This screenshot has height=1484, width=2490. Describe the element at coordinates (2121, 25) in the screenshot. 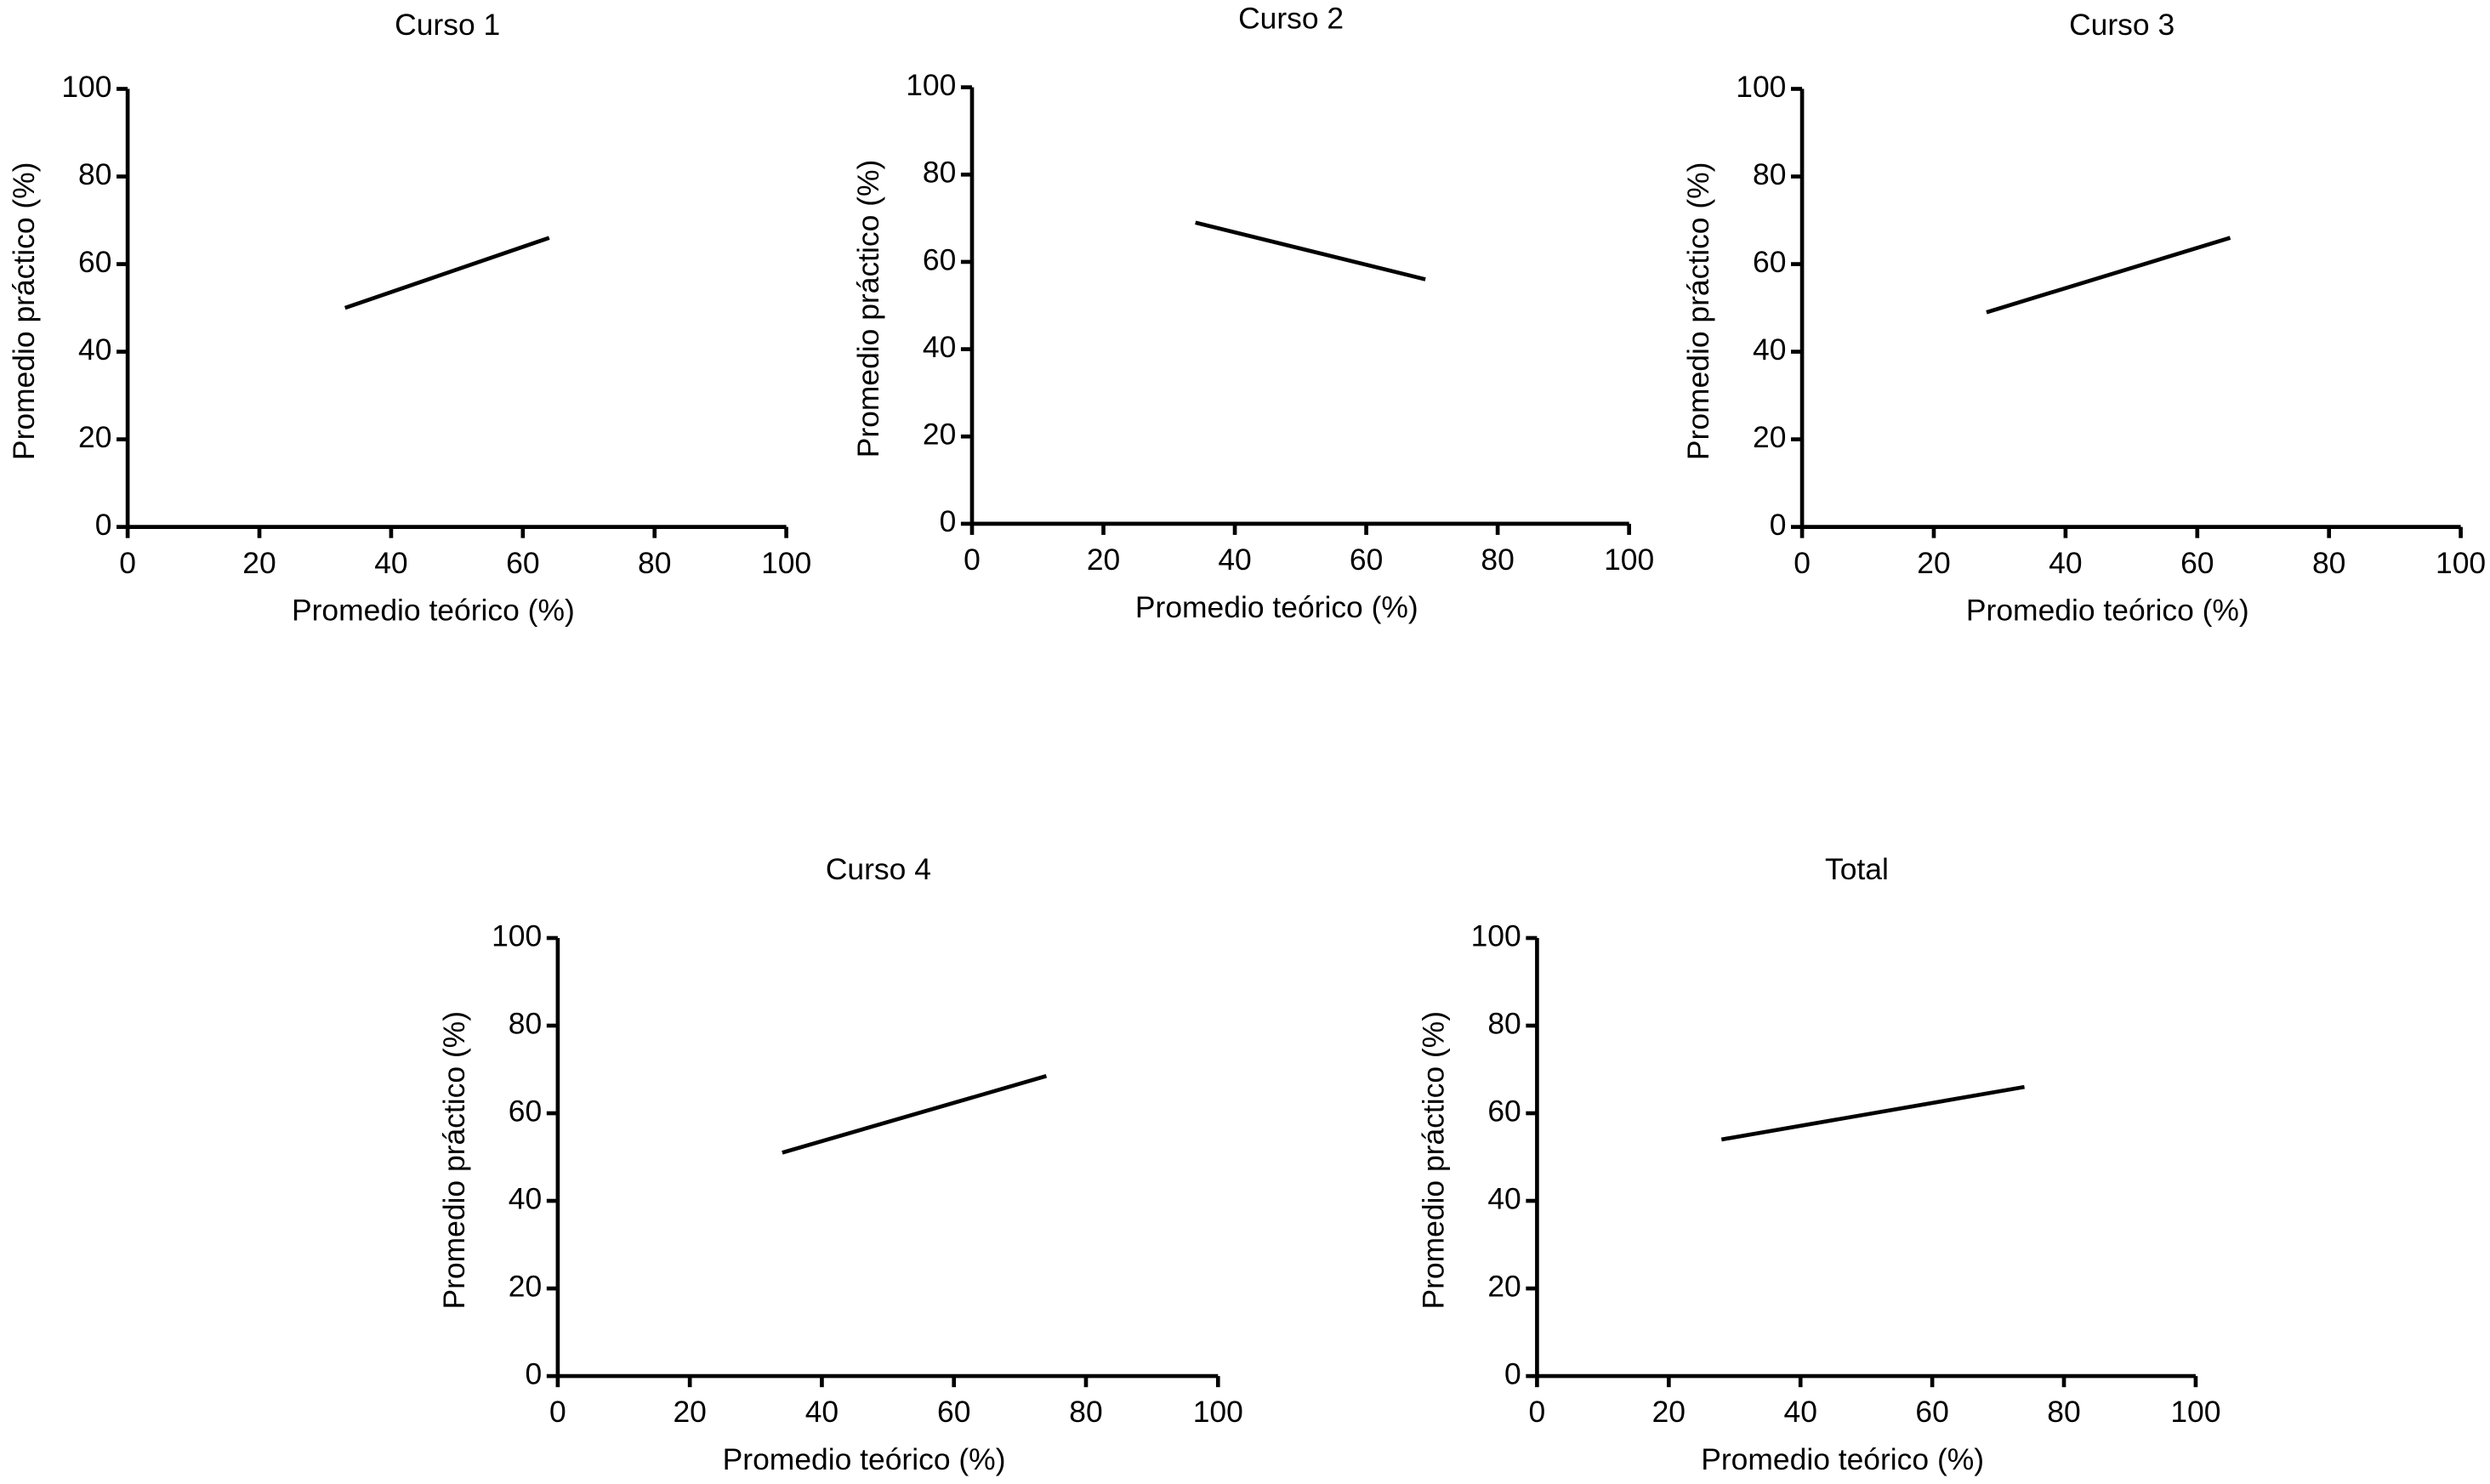

I see `chart-title: Curso 3` at that location.